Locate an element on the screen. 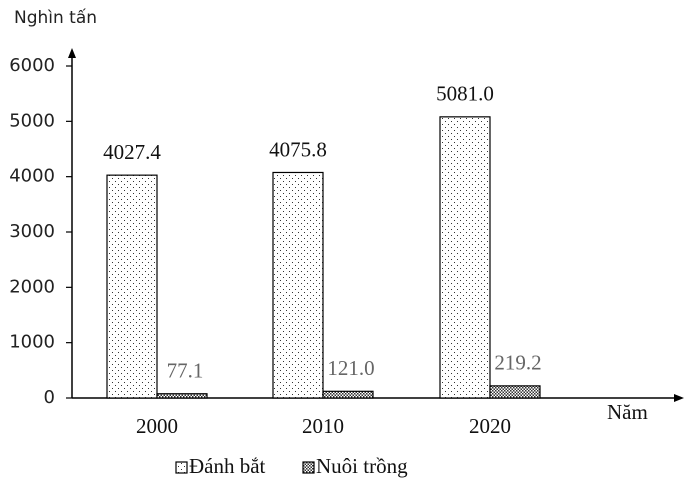  x-axis-arrow is located at coordinates (679, 398).